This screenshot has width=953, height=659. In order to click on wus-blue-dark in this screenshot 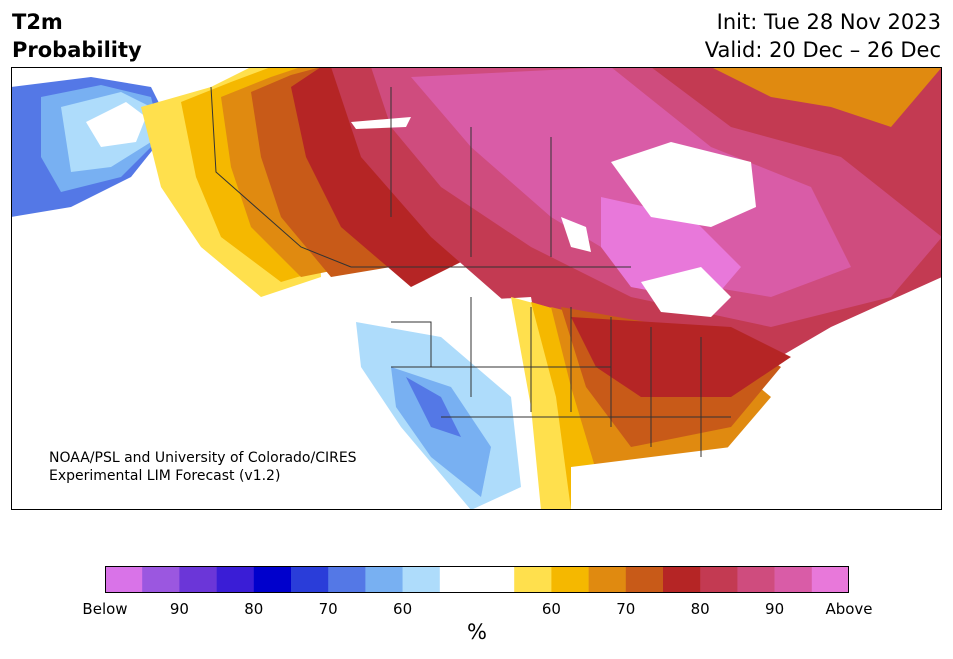, I will do `click(433, 407)`.